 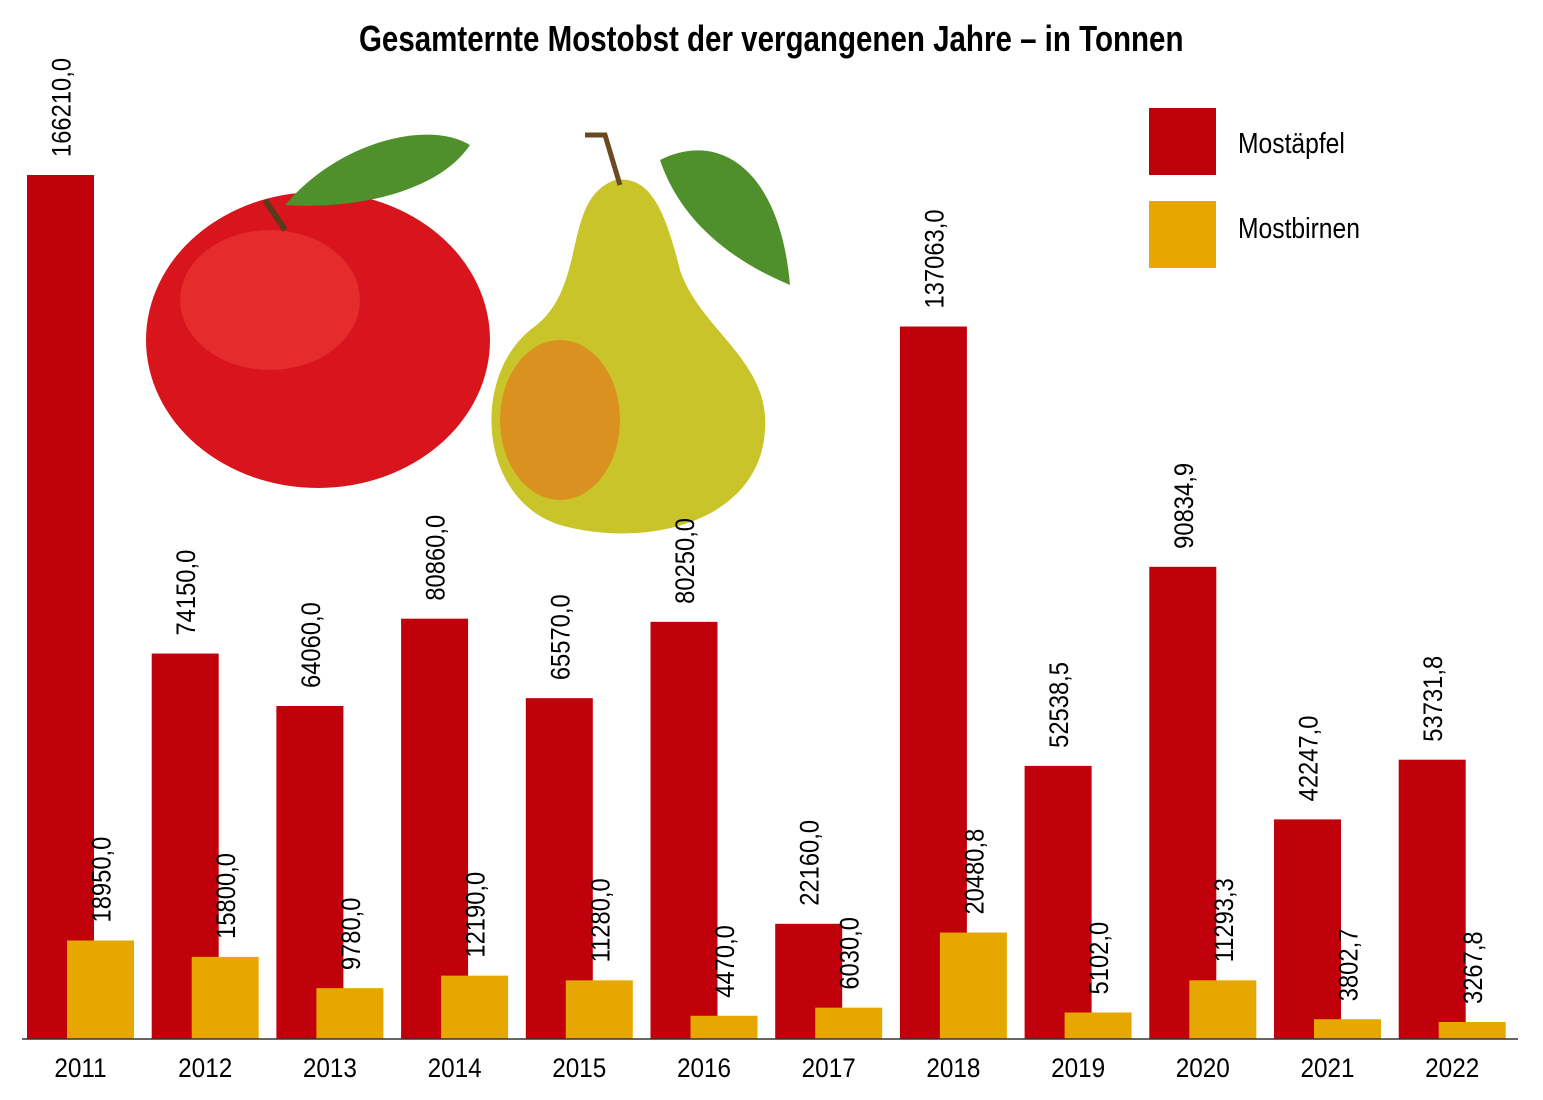 I want to click on bar-mostaepfel-2014, so click(x=435, y=828).